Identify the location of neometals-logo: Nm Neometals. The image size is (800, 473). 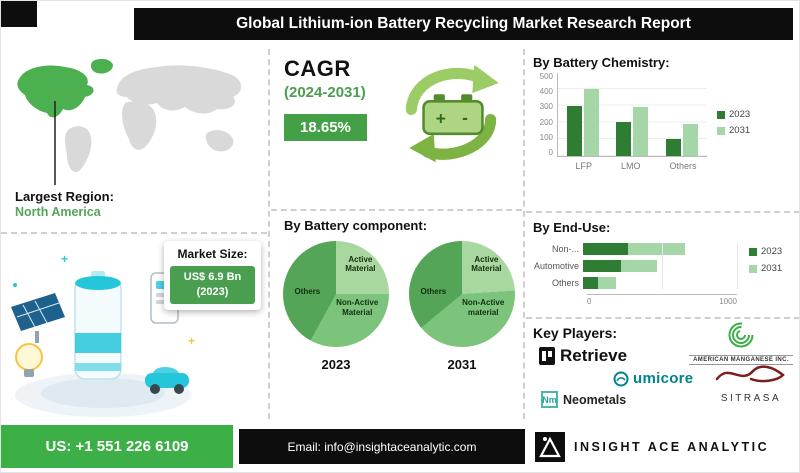
(583, 399).